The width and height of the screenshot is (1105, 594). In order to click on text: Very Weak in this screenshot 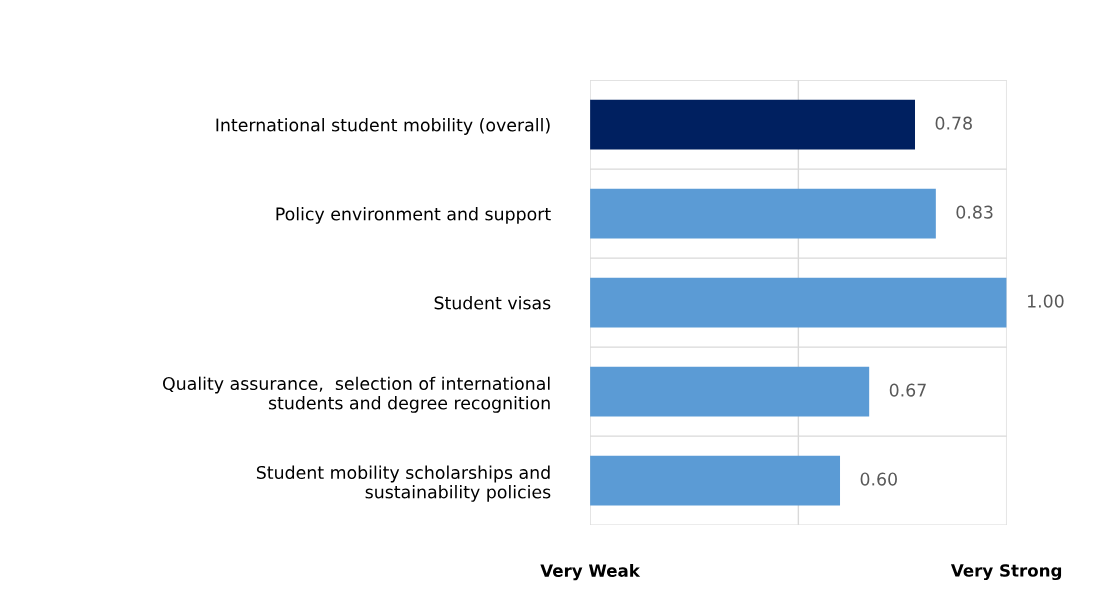, I will do `click(590, 572)`.